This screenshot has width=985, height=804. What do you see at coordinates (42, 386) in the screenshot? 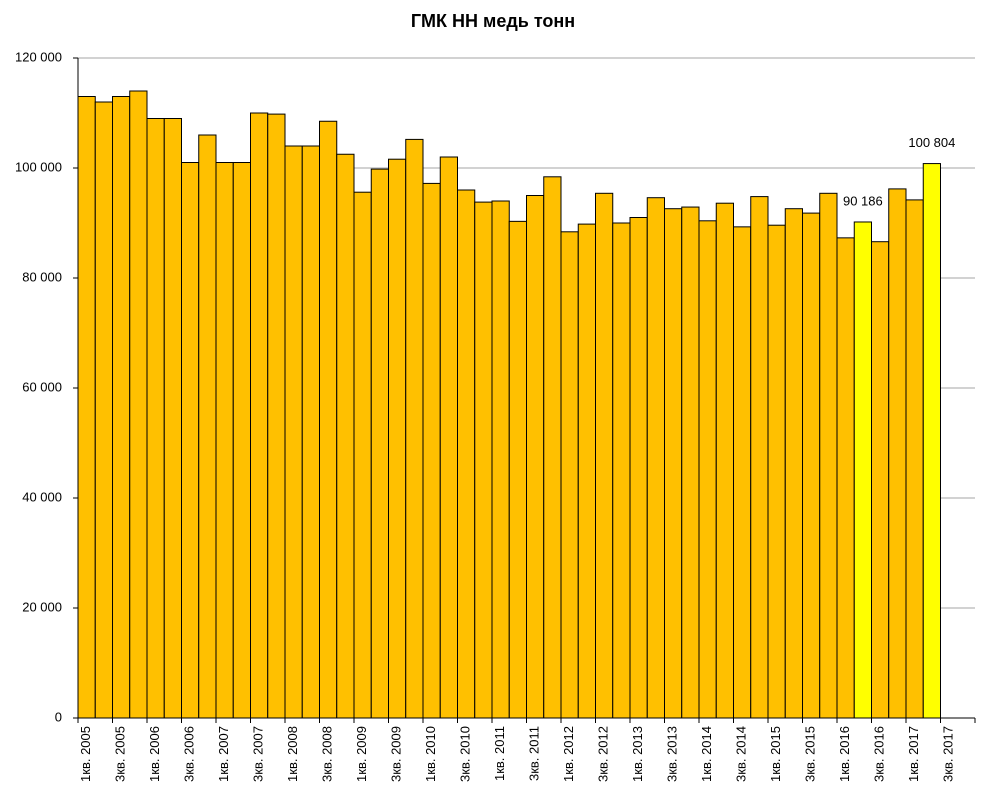
I see `y-tick-label: 60 000` at bounding box center [42, 386].